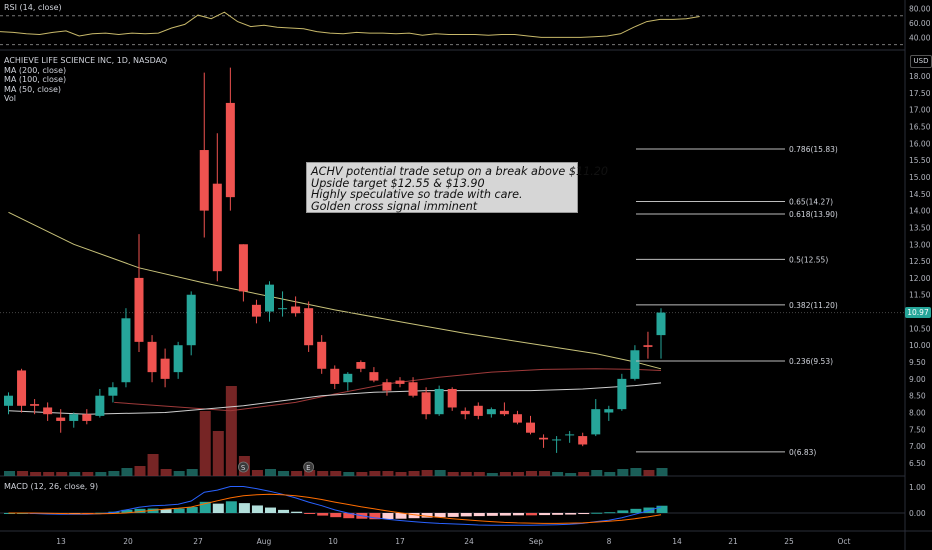 The height and width of the screenshot is (550, 932). I want to click on fib-level-label: 0.65(14.27), so click(811, 202).